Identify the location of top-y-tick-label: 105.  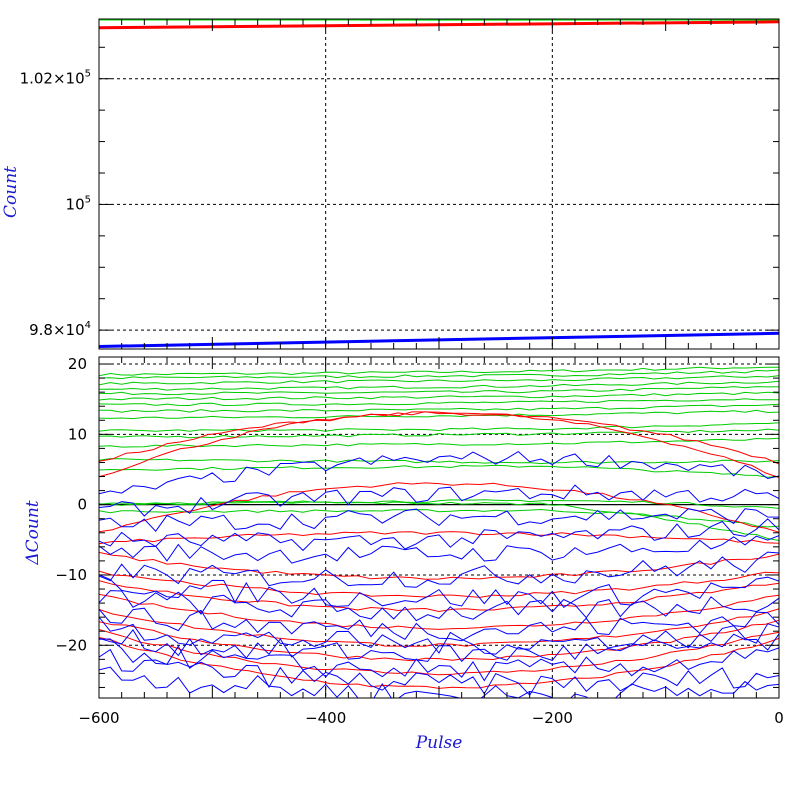
(78, 203).